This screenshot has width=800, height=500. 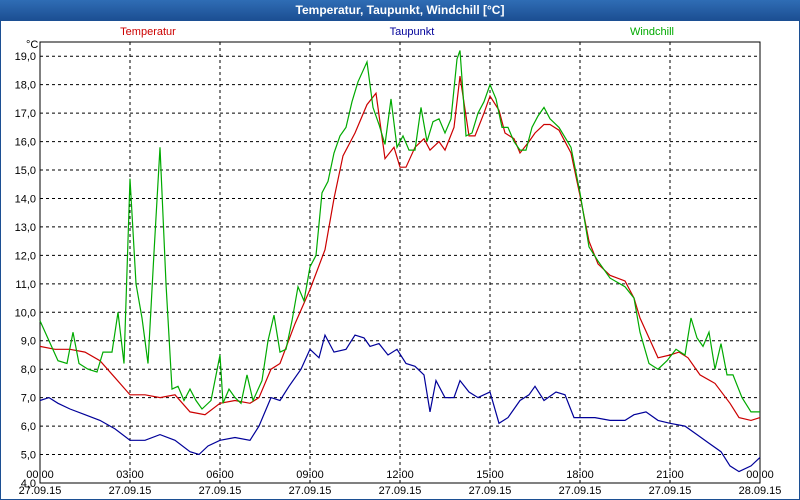 I want to click on y-tick-label: 14,0, so click(x=25, y=199).